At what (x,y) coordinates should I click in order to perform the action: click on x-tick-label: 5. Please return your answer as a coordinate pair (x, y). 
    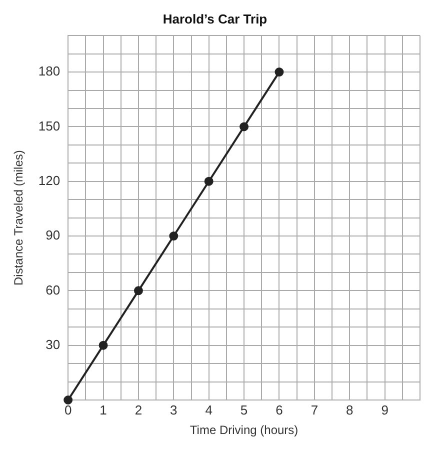
    Looking at the image, I should click on (244, 410).